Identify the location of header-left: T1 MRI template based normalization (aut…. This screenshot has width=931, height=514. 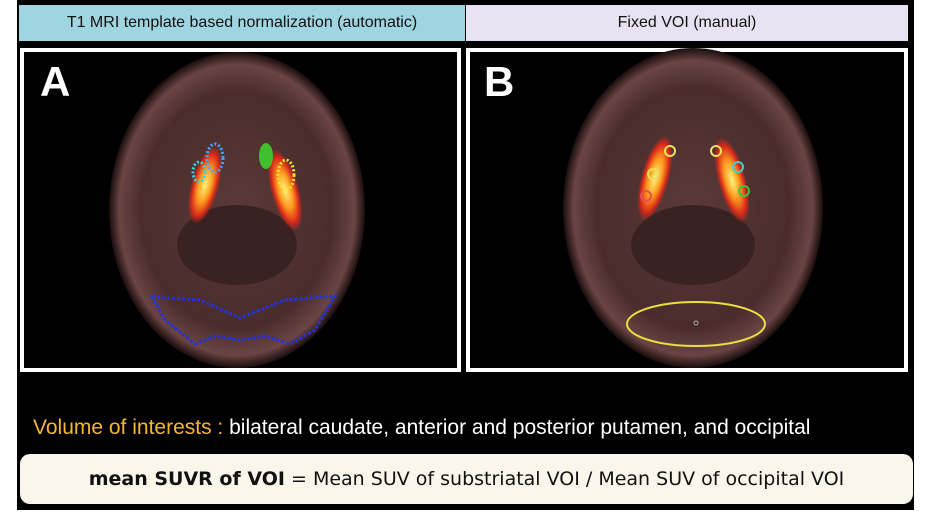
(242, 23).